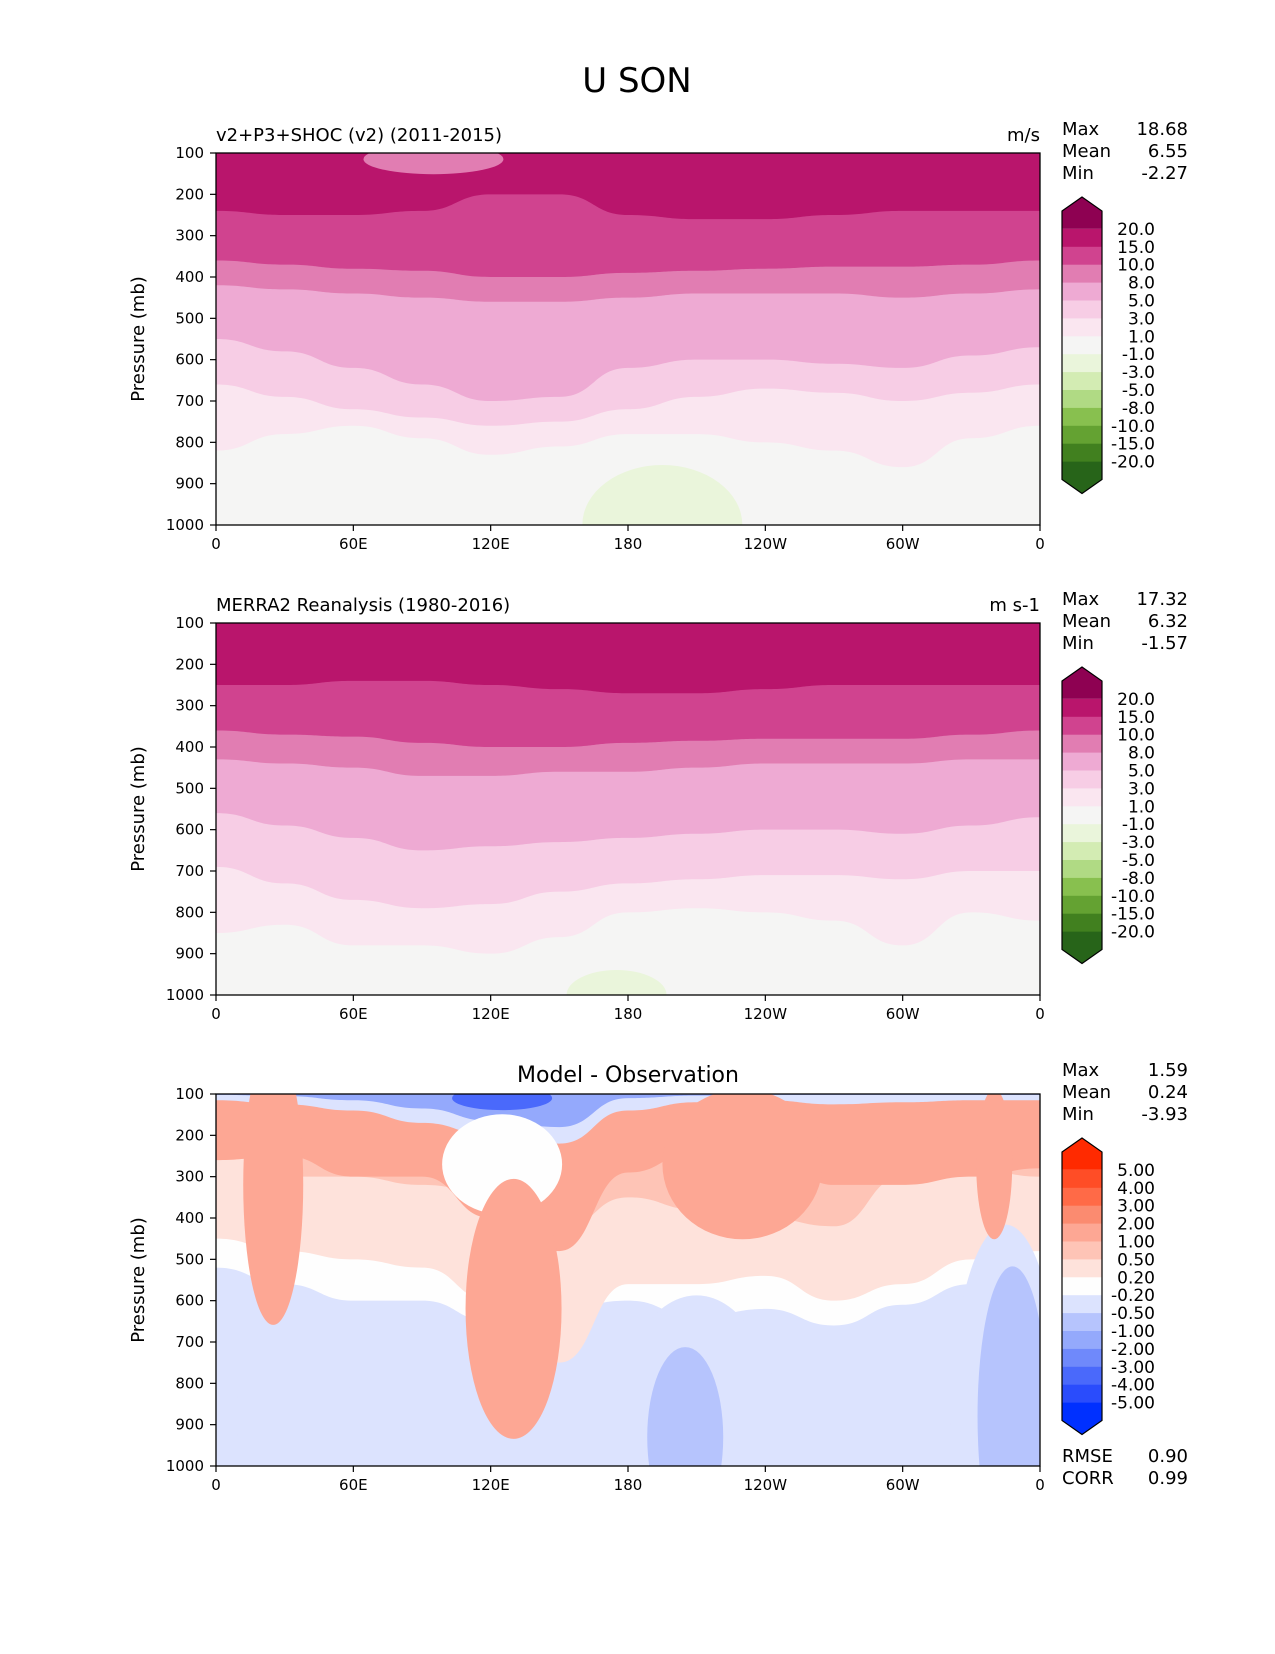 The image size is (1275, 1654). Describe the element at coordinates (1138, 879) in the screenshot. I see `colorbar-tick-label: -8.0` at that location.